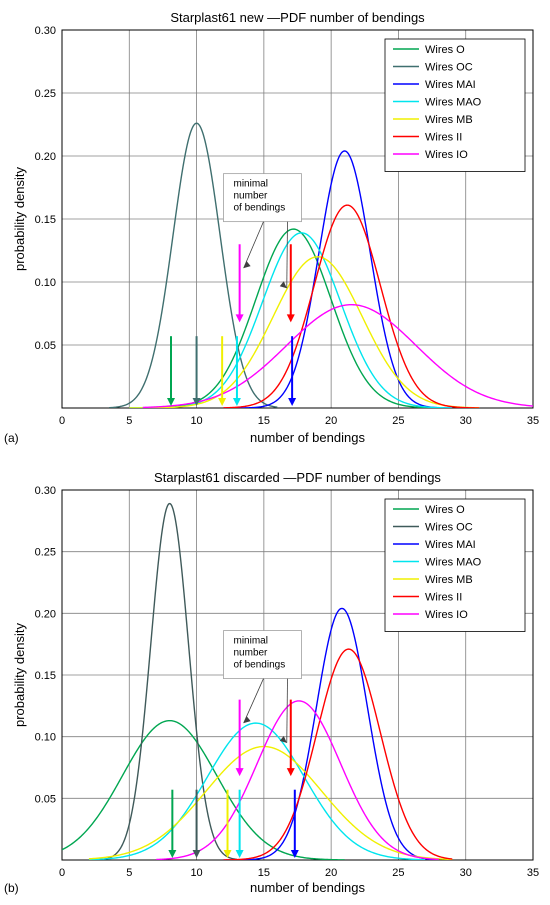 The height and width of the screenshot is (905, 550). What do you see at coordinates (11, 888) in the screenshot?
I see `panel-label: (b)` at bounding box center [11, 888].